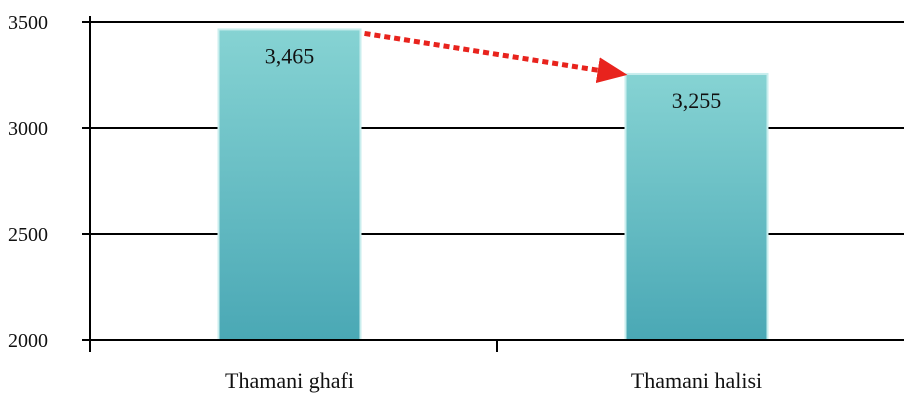 The height and width of the screenshot is (401, 904). I want to click on data-label: 3,255, so click(697, 100).